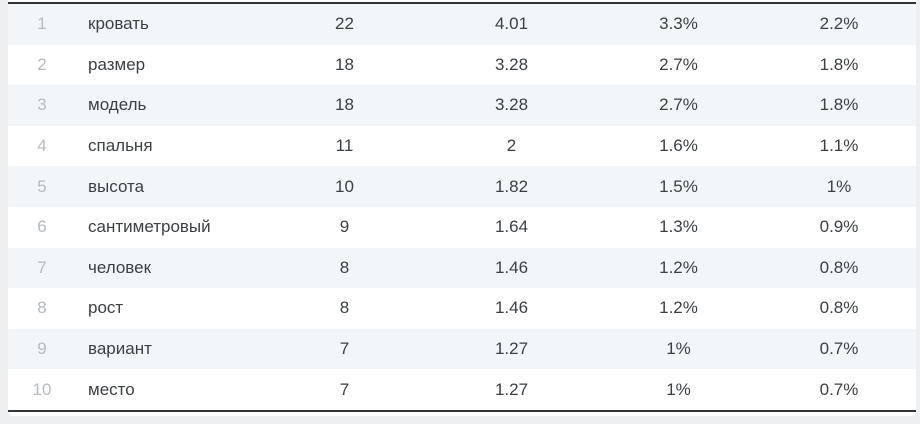 This screenshot has width=920, height=424. I want to click on row-percent-a: 1.3%, so click(678, 227).